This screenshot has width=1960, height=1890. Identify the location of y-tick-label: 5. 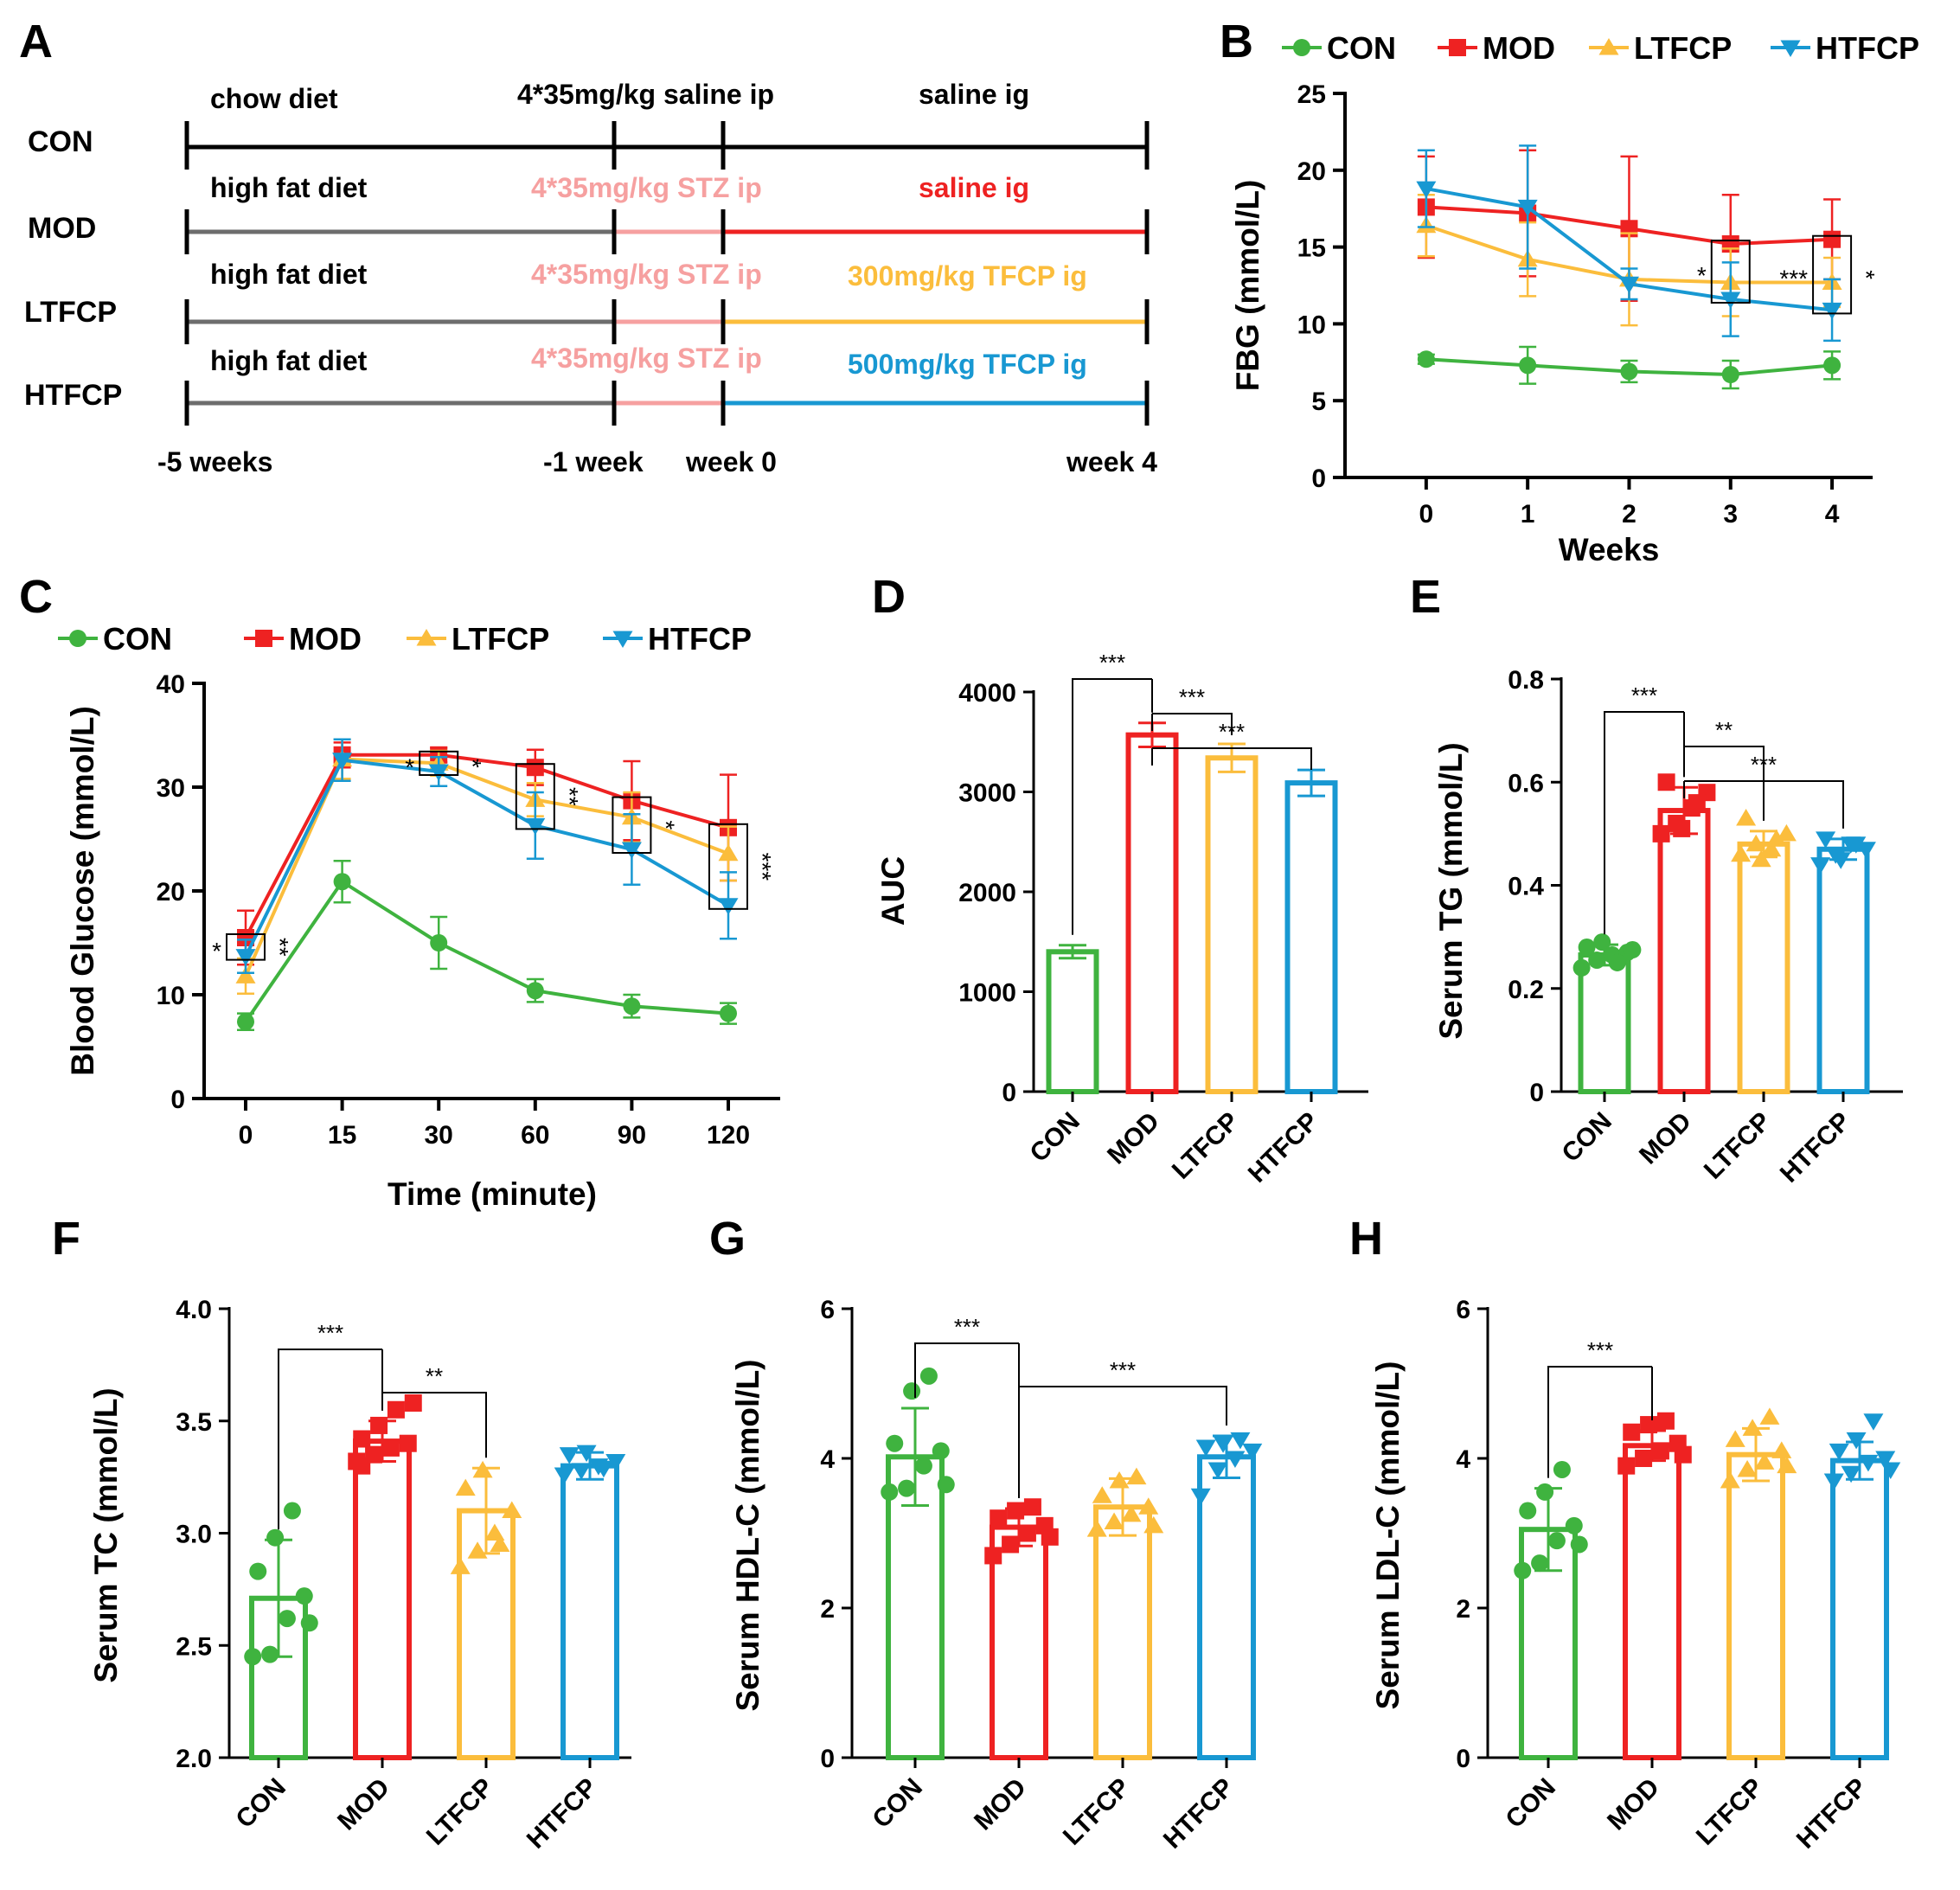
(1318, 402).